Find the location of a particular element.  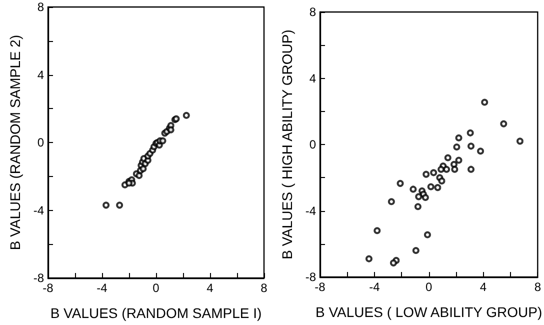

y-axis-title: B VALUES (RANDOM SAMPLE 2) is located at coordinates (15, 142).